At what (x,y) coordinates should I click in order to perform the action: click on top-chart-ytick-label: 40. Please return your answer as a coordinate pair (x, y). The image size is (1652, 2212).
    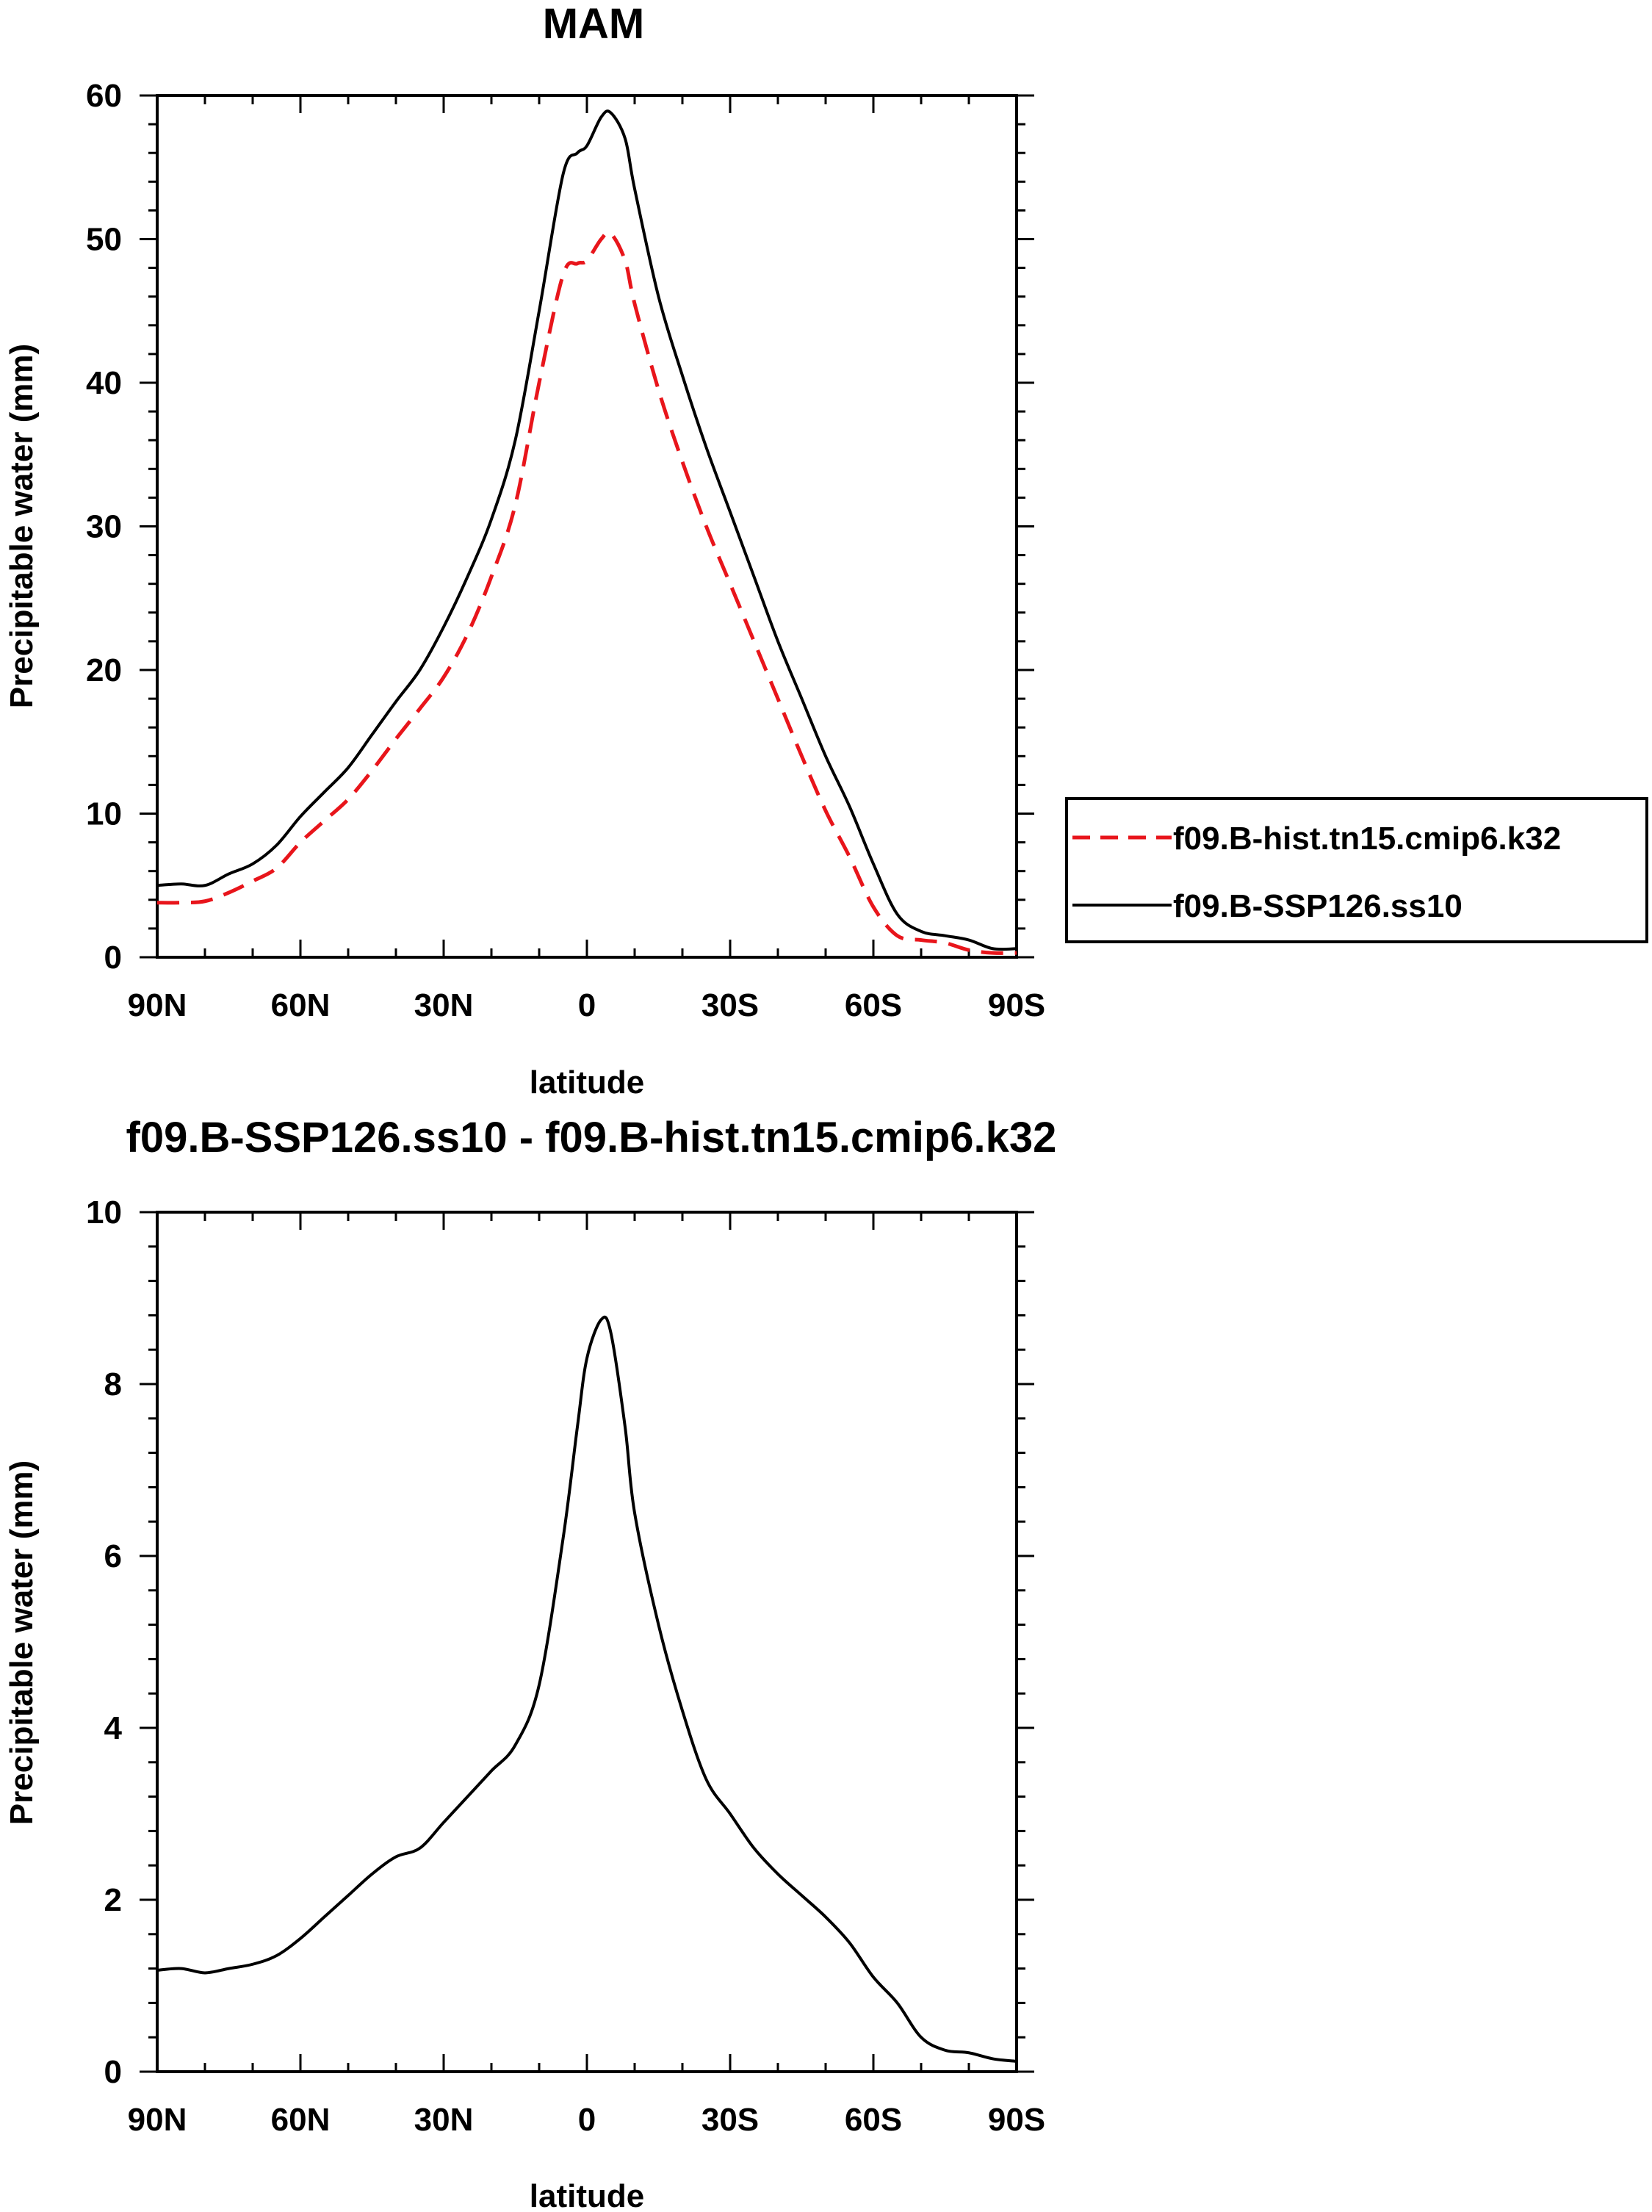
    Looking at the image, I should click on (104, 383).